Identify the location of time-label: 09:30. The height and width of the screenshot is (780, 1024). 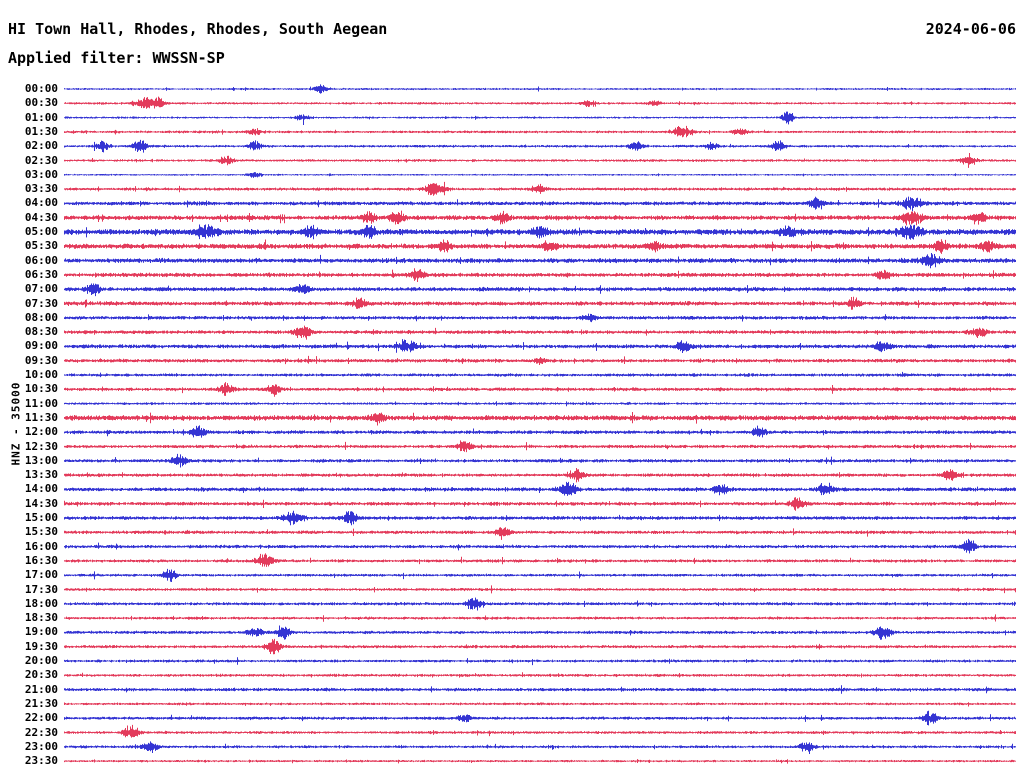
(41, 360).